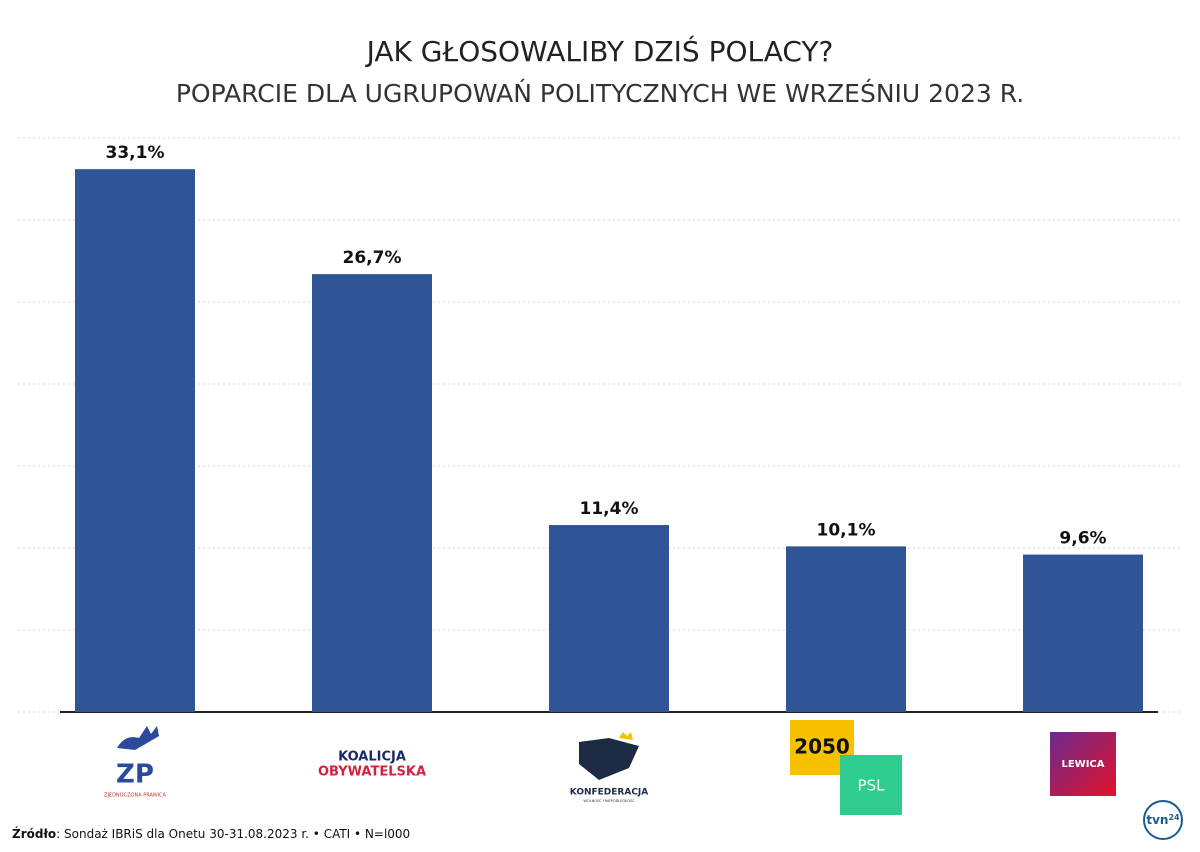 The height and width of the screenshot is (852, 1200). I want to click on category-label: 2050, so click(822, 747).